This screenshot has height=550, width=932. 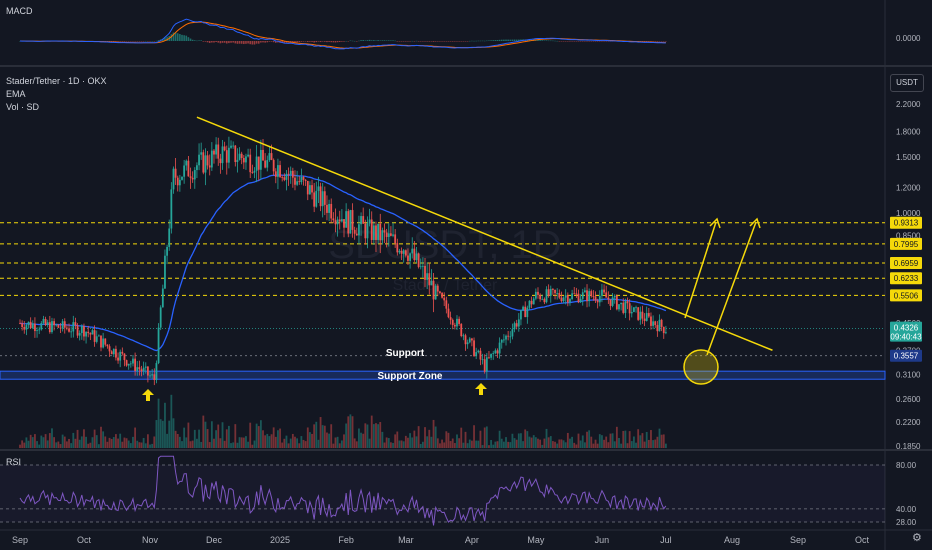 What do you see at coordinates (443, 375) in the screenshot?
I see `support-zone-band` at bounding box center [443, 375].